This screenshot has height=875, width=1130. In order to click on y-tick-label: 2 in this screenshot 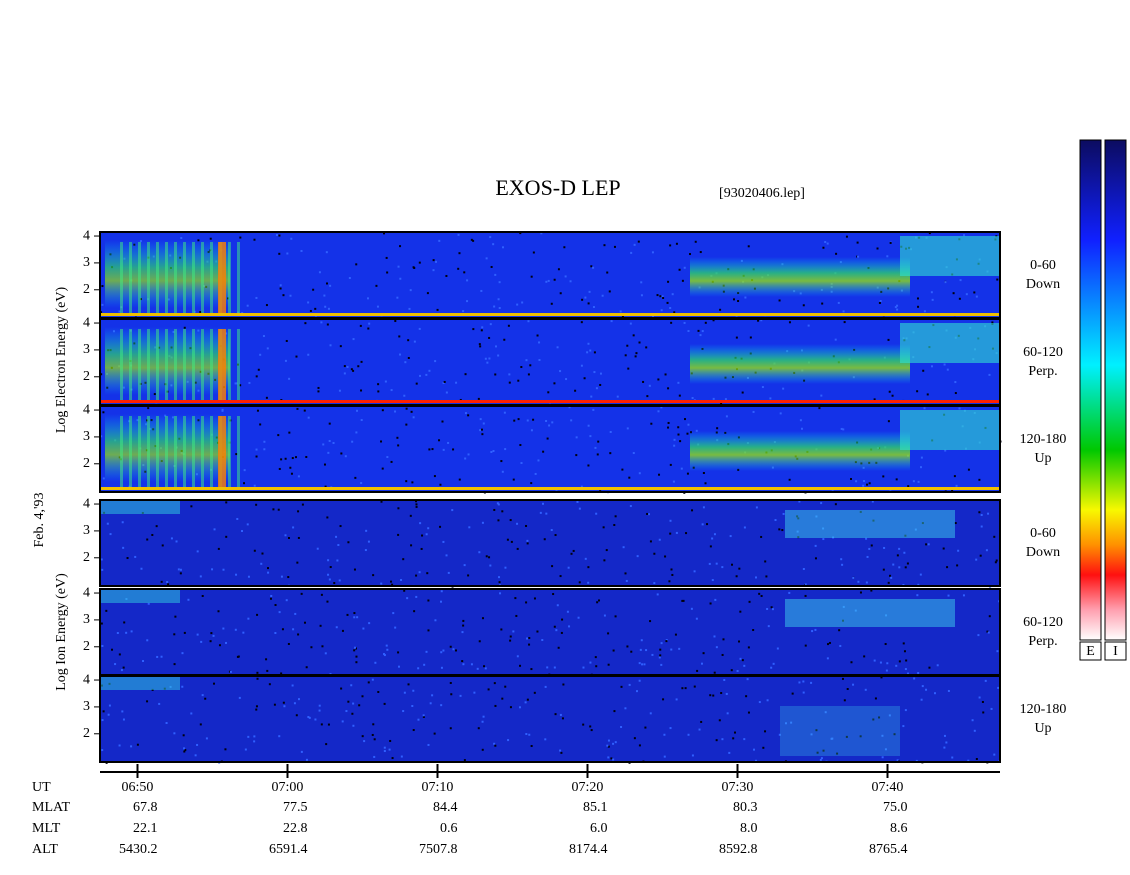, I will do `click(86, 733)`.